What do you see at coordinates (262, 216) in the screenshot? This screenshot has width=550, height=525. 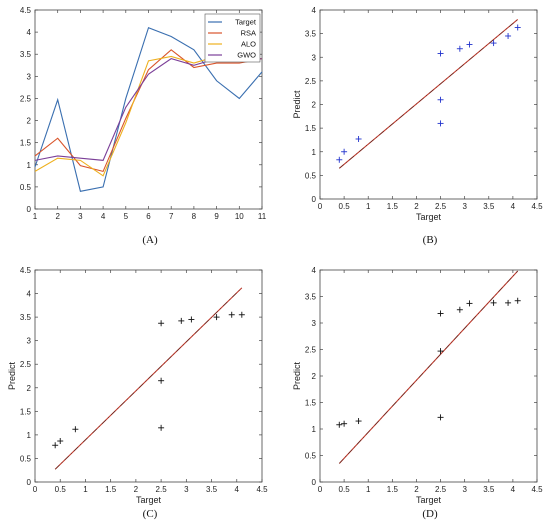 I see `x-tick-label: 11` at bounding box center [262, 216].